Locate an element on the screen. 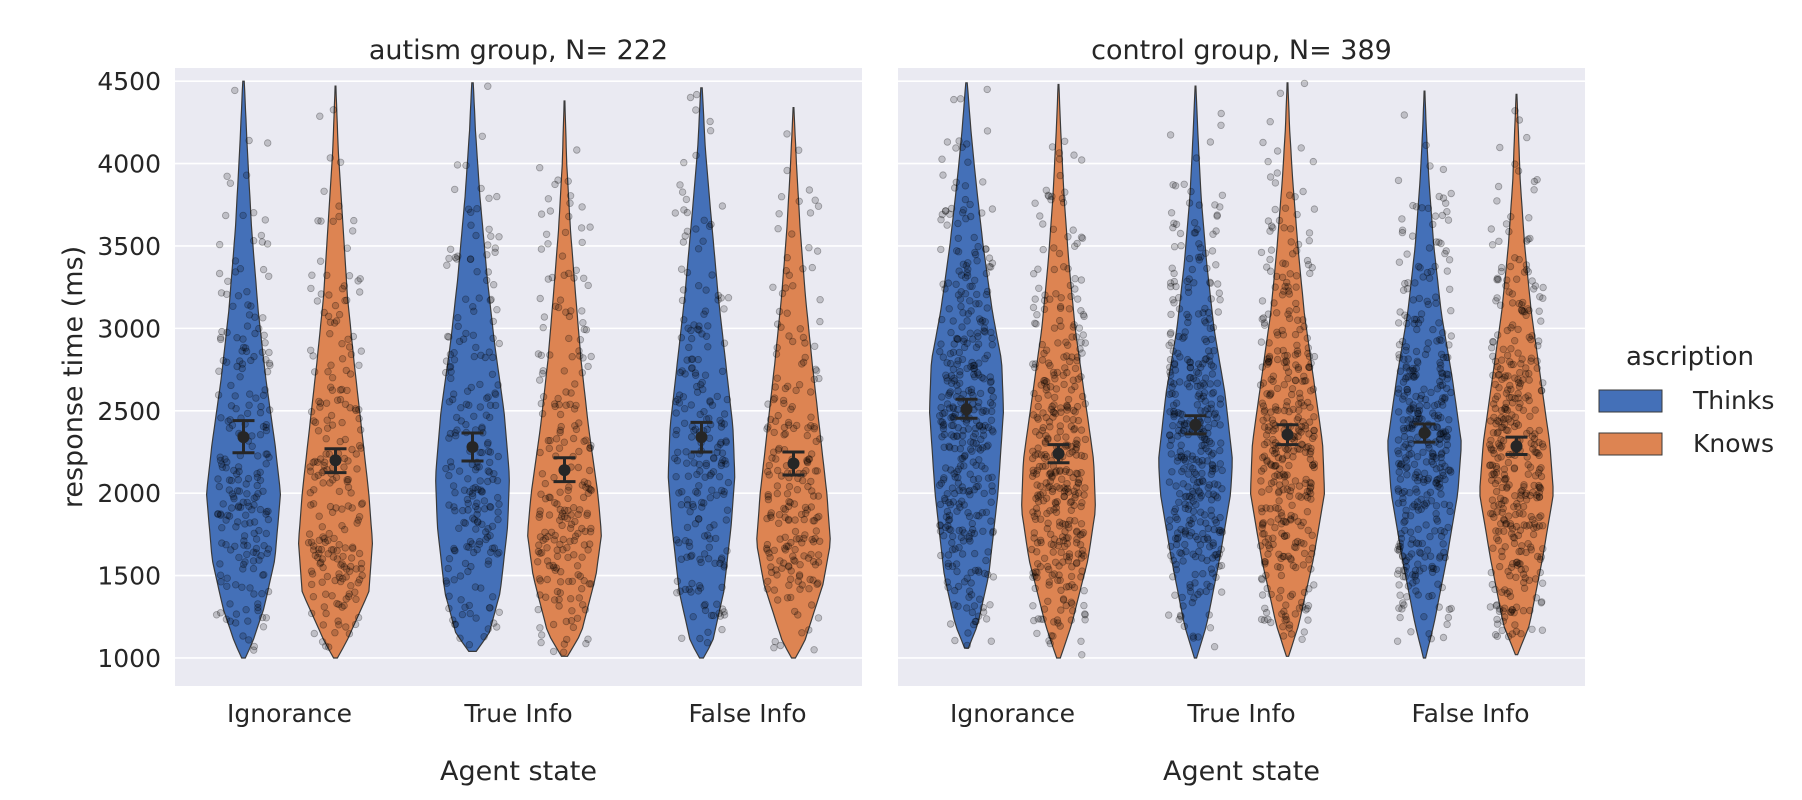  panel-title: autism group, N= 222 is located at coordinates (518, 50).